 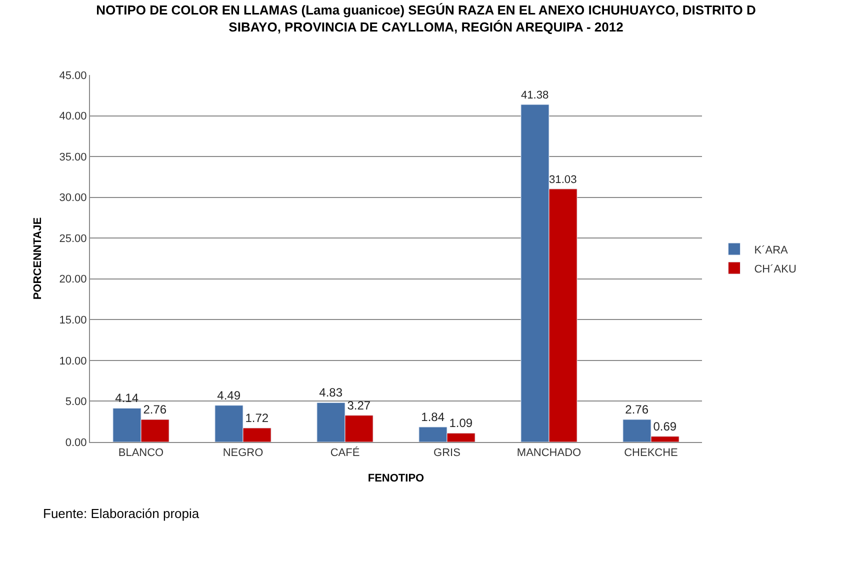 What do you see at coordinates (665, 426) in the screenshot?
I see `data-label: 0.69` at bounding box center [665, 426].